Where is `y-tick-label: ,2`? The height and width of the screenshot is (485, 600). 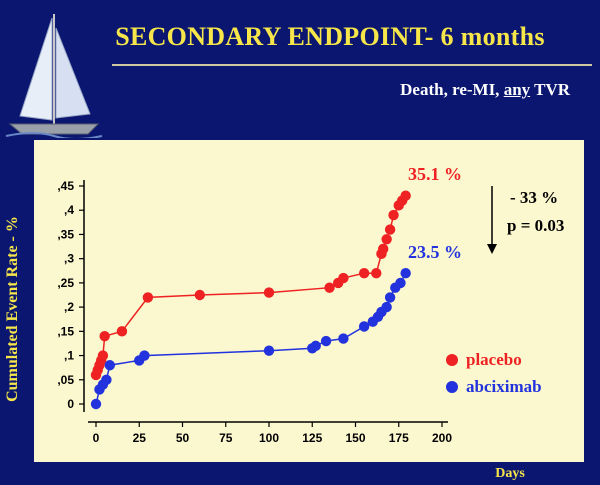 y-tick-label: ,2 is located at coordinates (69, 307).